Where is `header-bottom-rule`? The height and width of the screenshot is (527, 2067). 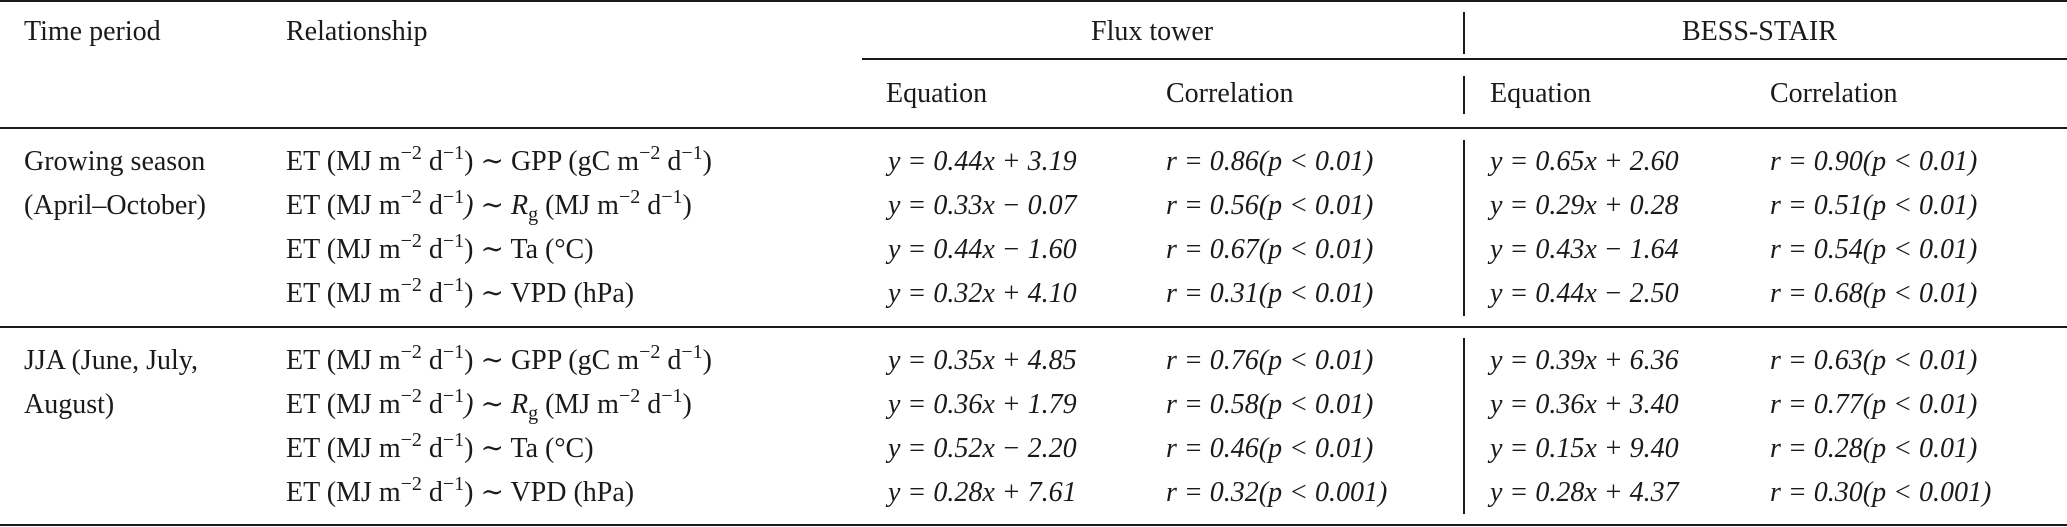
header-bottom-rule is located at coordinates (1033, 128).